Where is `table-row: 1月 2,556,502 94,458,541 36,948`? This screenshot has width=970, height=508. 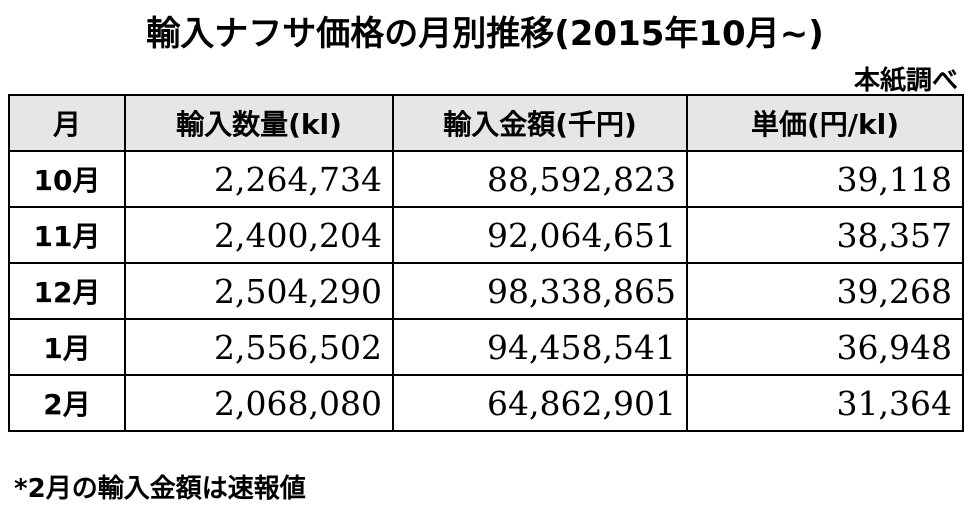 table-row: 1月 2,556,502 94,458,541 36,948 is located at coordinates (486, 347).